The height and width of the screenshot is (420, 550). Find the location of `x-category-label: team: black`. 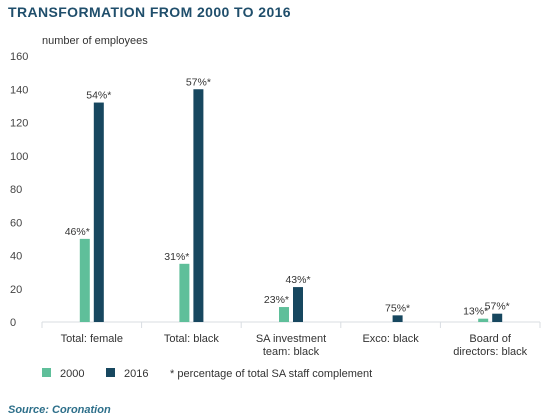

x-category-label: team: black is located at coordinates (291, 352).